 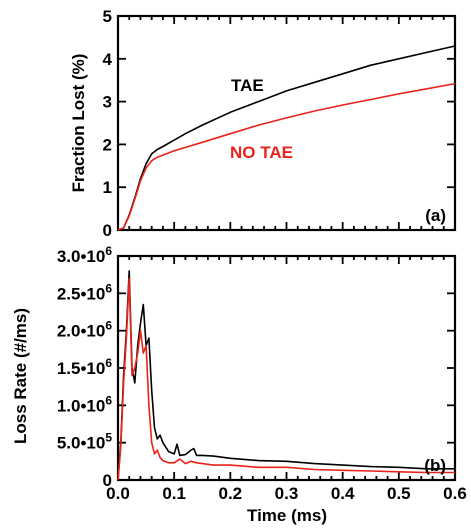 What do you see at coordinates (287, 515) in the screenshot?
I see `panel-b-x-axis-label: Time (ms)` at bounding box center [287, 515].